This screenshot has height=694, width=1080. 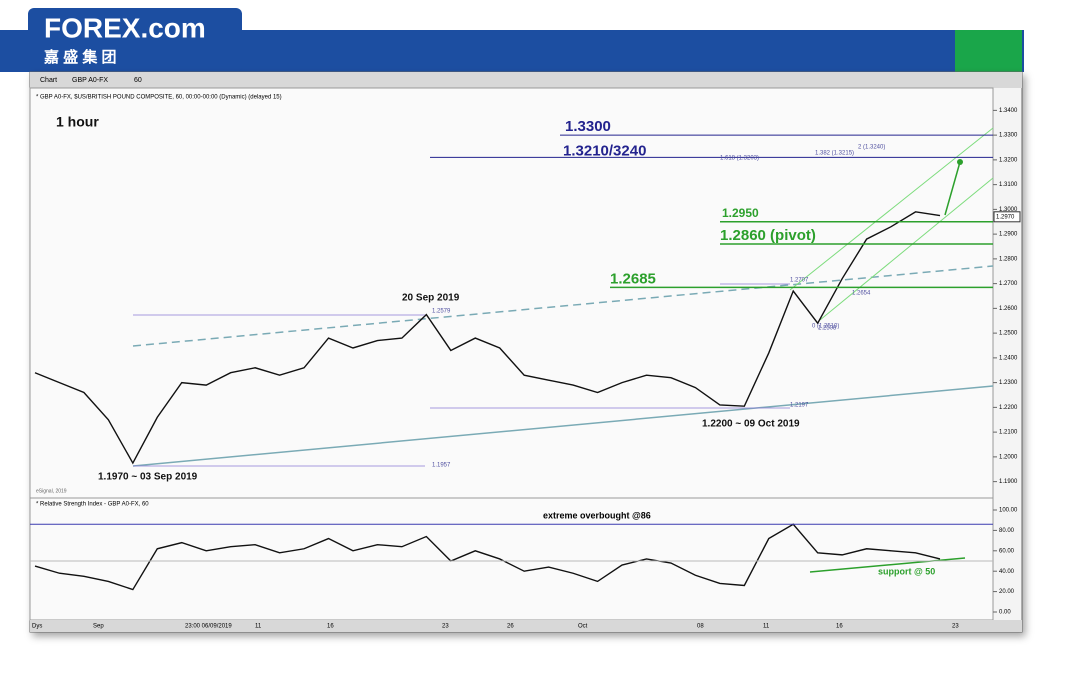 What do you see at coordinates (1008, 511) in the screenshot?
I see `y-tick-label: 100.00` at bounding box center [1008, 511].